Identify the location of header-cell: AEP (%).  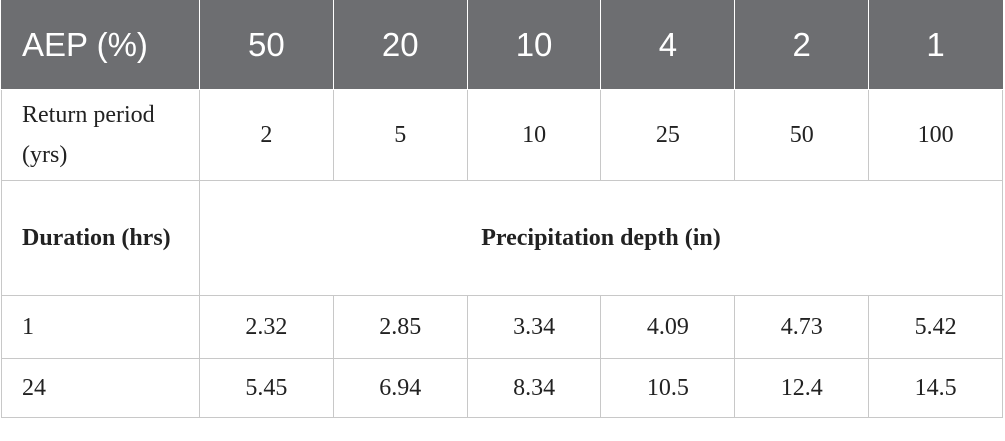
(100, 45).